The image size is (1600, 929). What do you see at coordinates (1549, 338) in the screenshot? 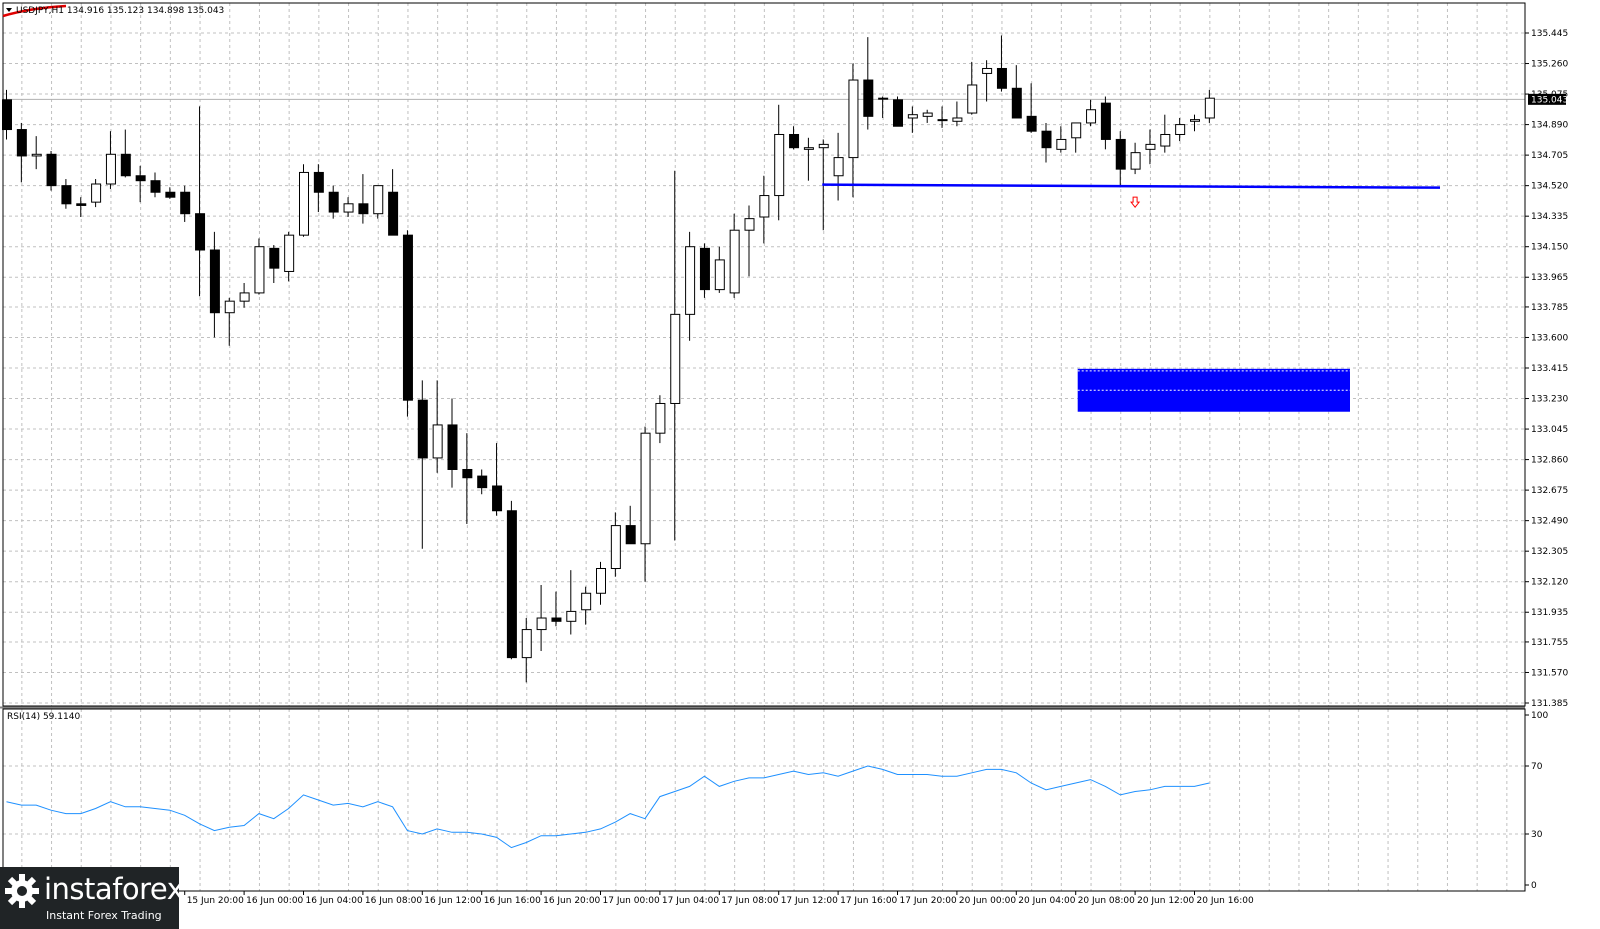
I see `price-tick-label: 133.600` at bounding box center [1549, 338].